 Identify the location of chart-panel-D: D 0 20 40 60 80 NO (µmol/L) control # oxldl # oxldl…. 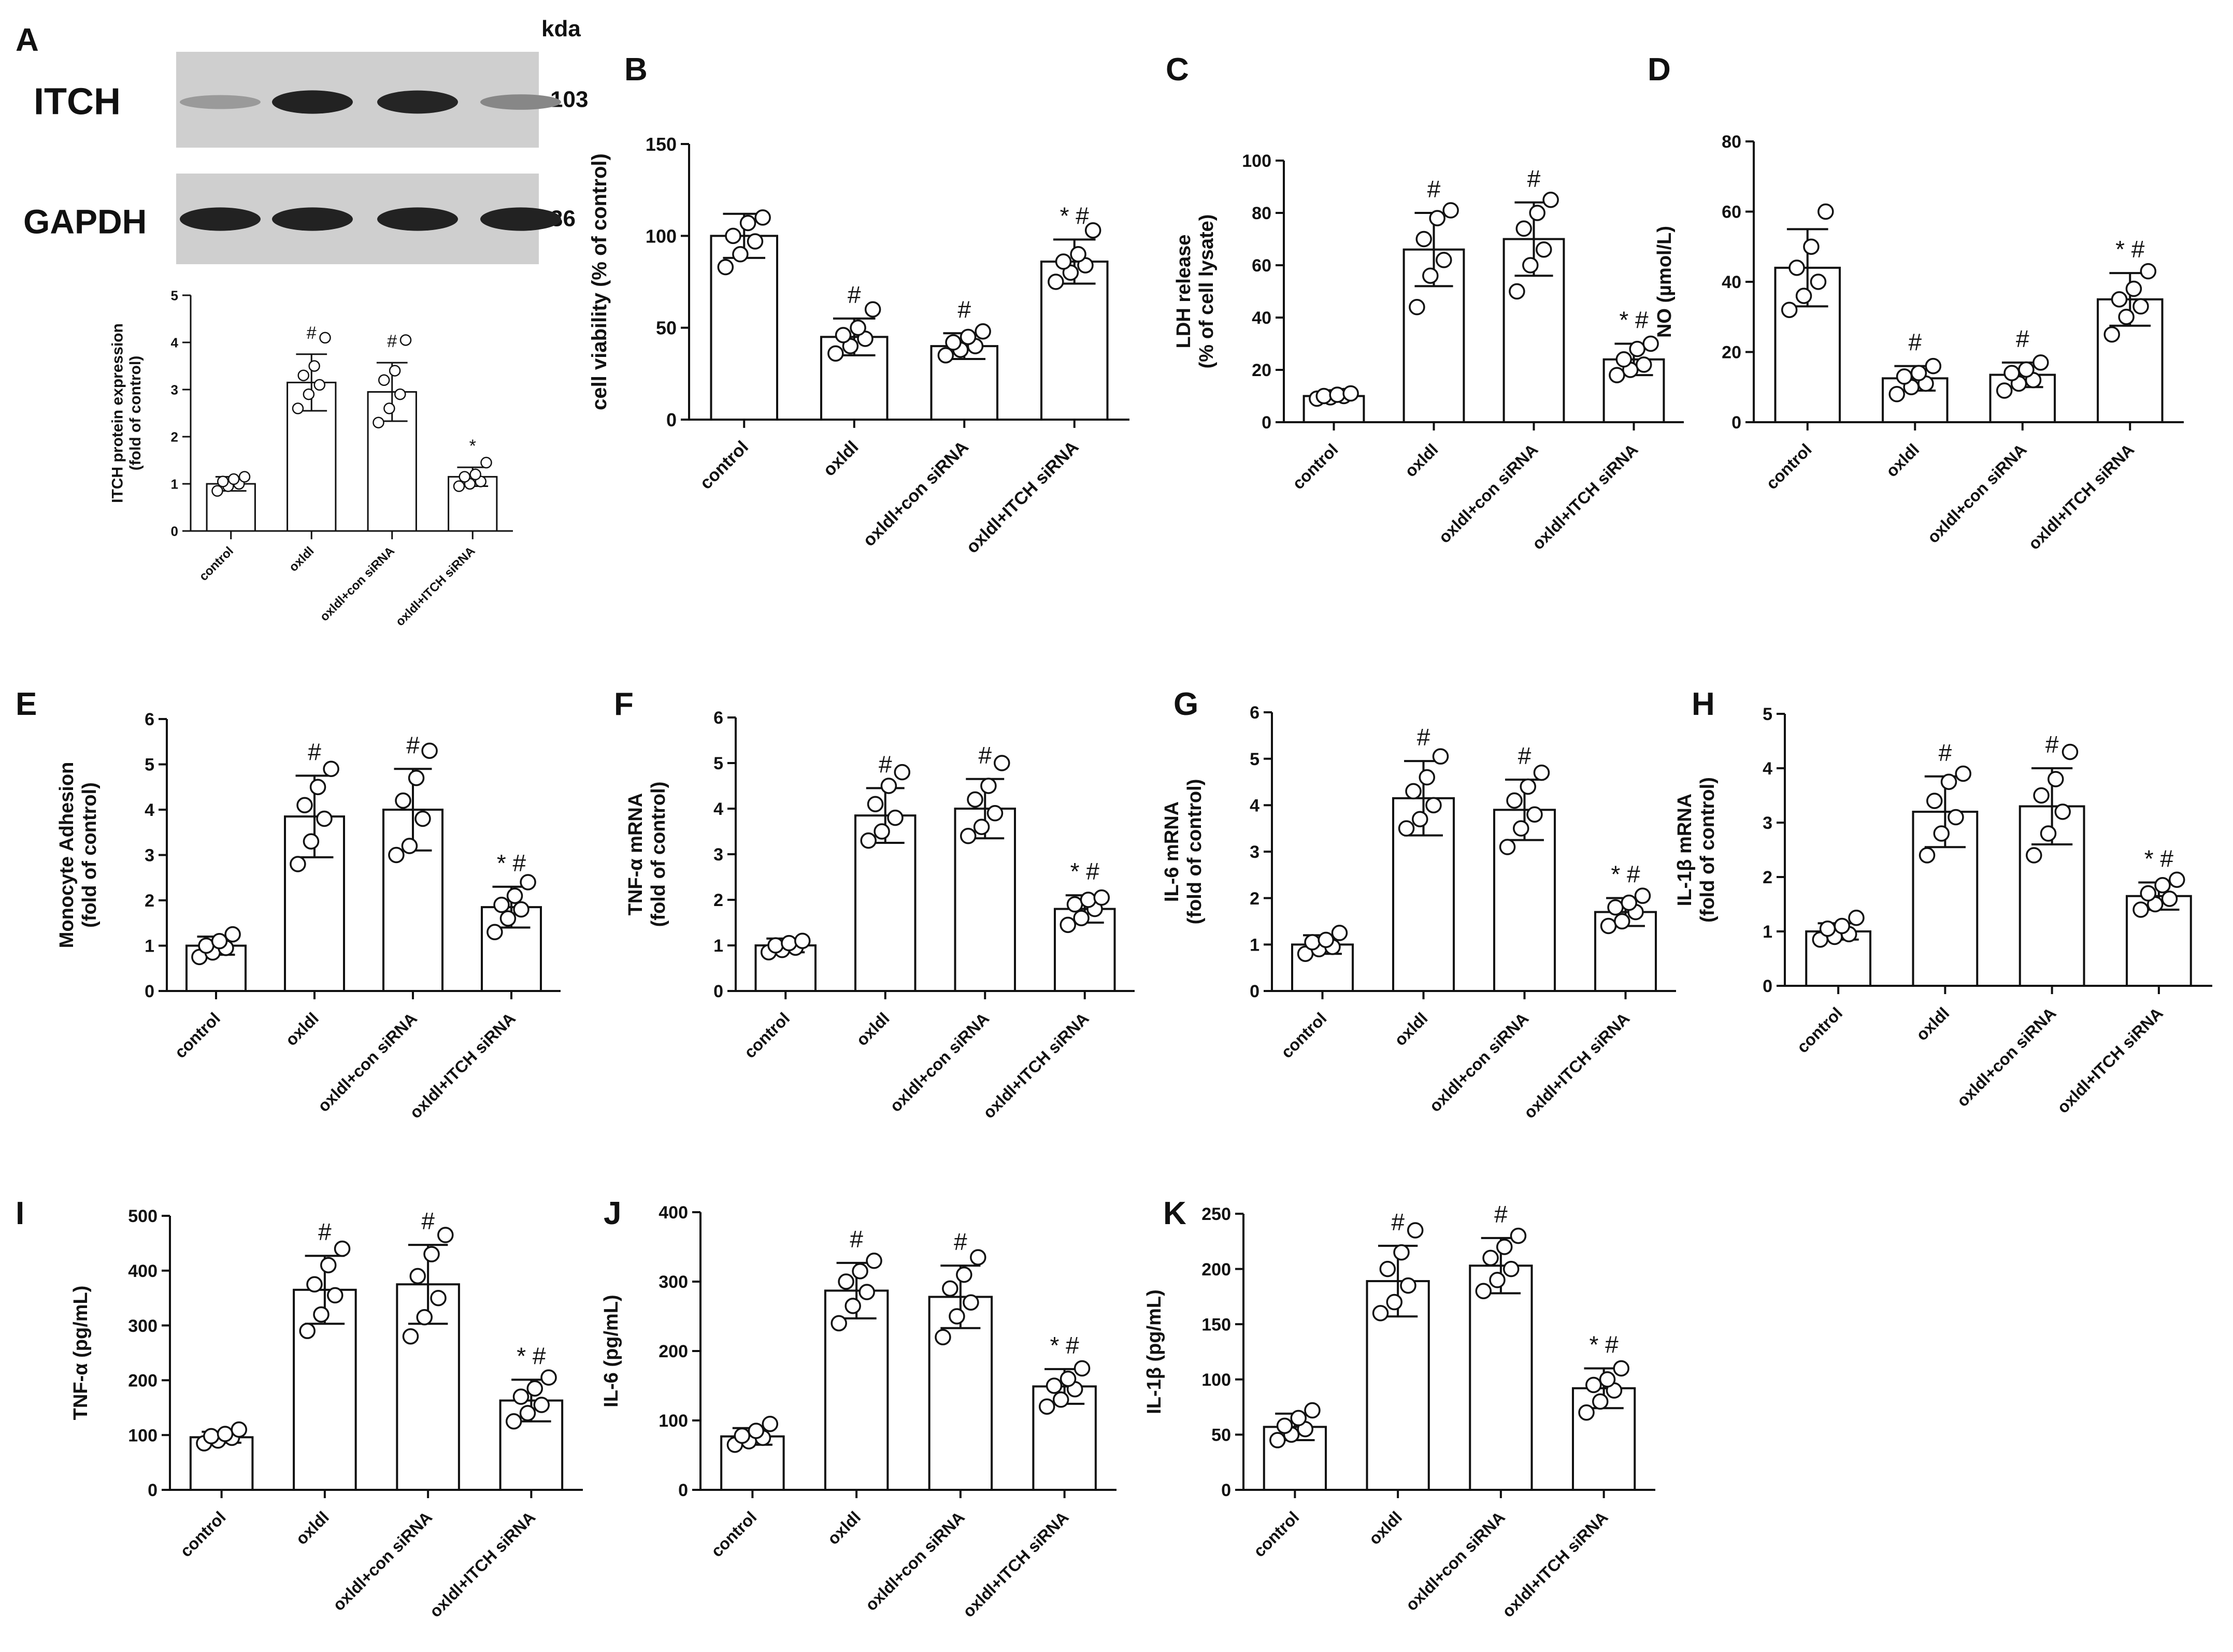
(1916, 303).